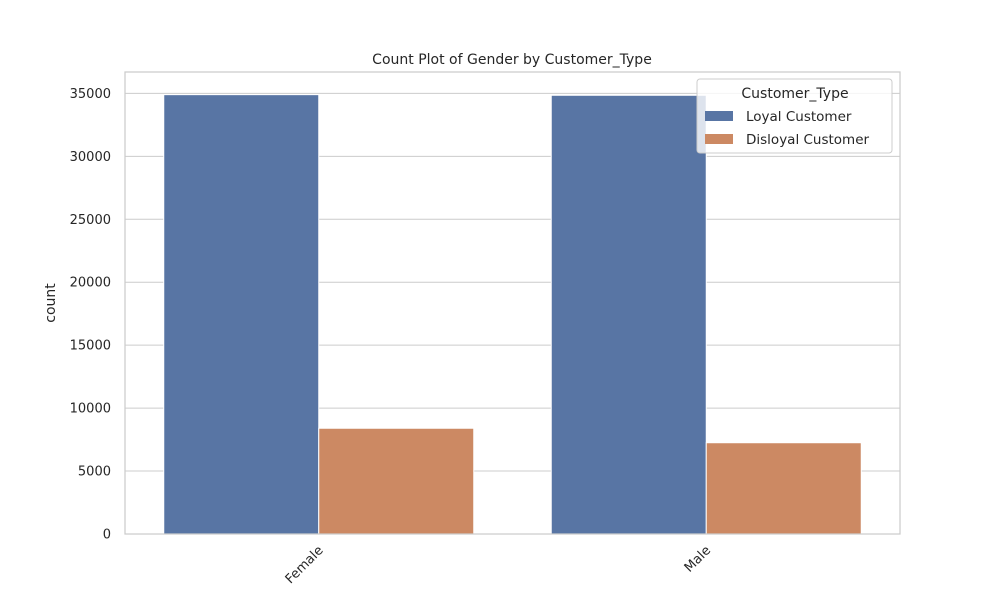 This screenshot has height=600, width=1000. What do you see at coordinates (396, 481) in the screenshot?
I see `bar-female-disloyal-customer` at bounding box center [396, 481].